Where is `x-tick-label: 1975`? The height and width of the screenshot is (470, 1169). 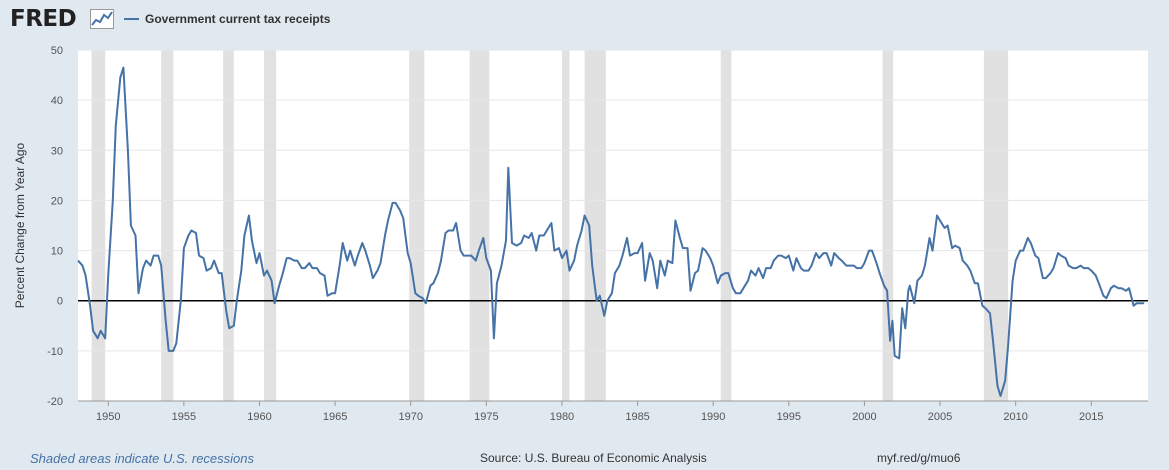
x-tick-label: 1975 is located at coordinates (486, 417).